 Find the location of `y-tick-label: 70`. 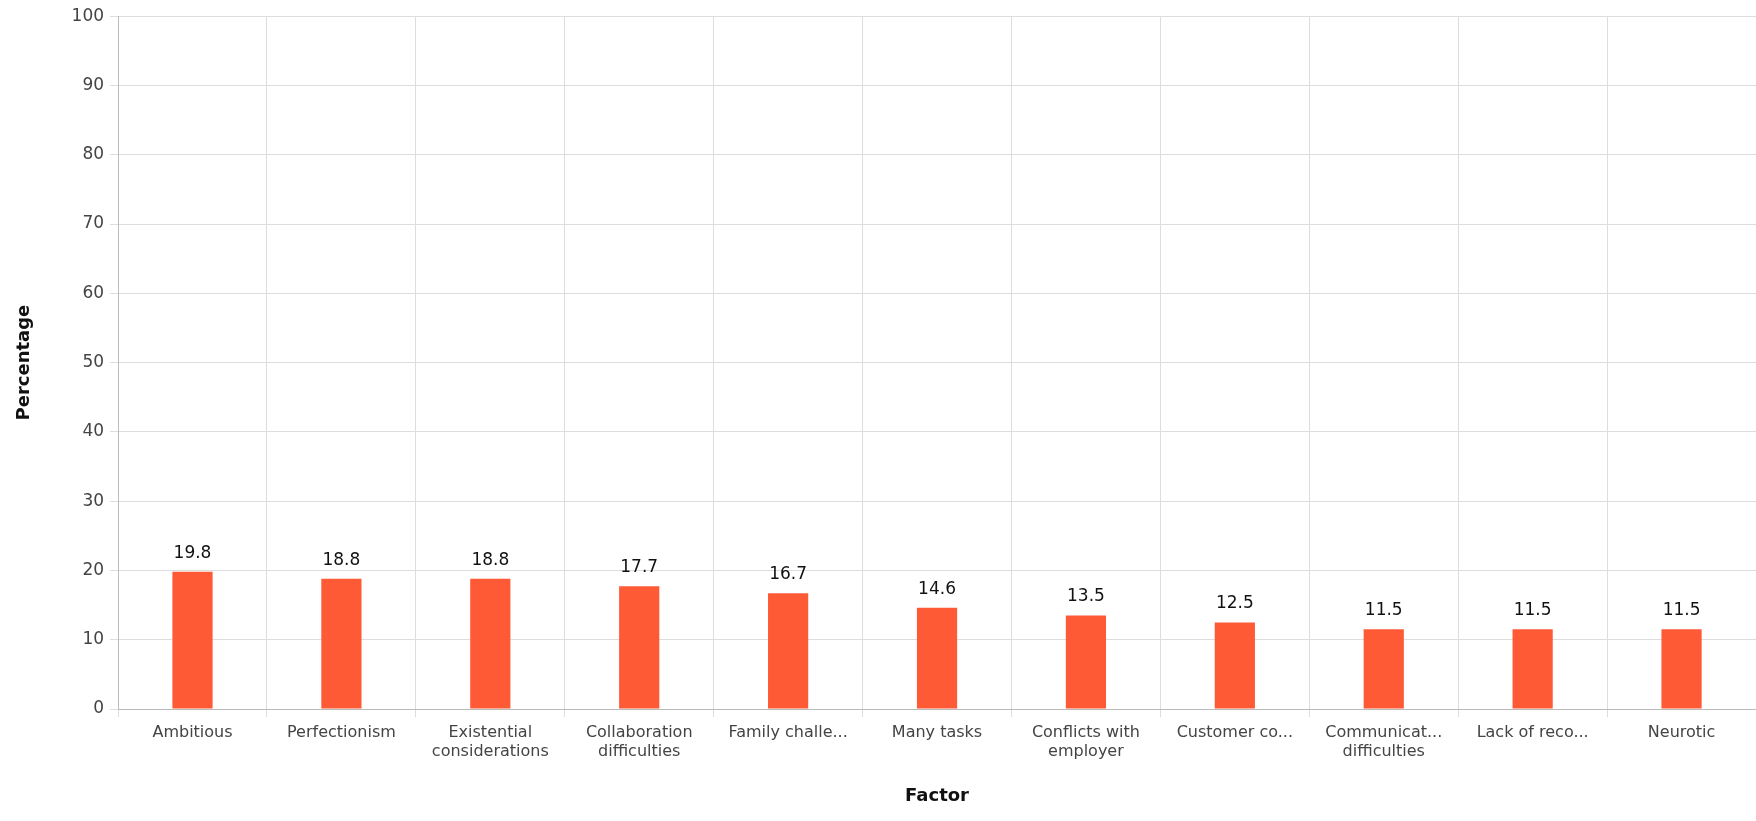

y-tick-label: 70 is located at coordinates (93, 222).